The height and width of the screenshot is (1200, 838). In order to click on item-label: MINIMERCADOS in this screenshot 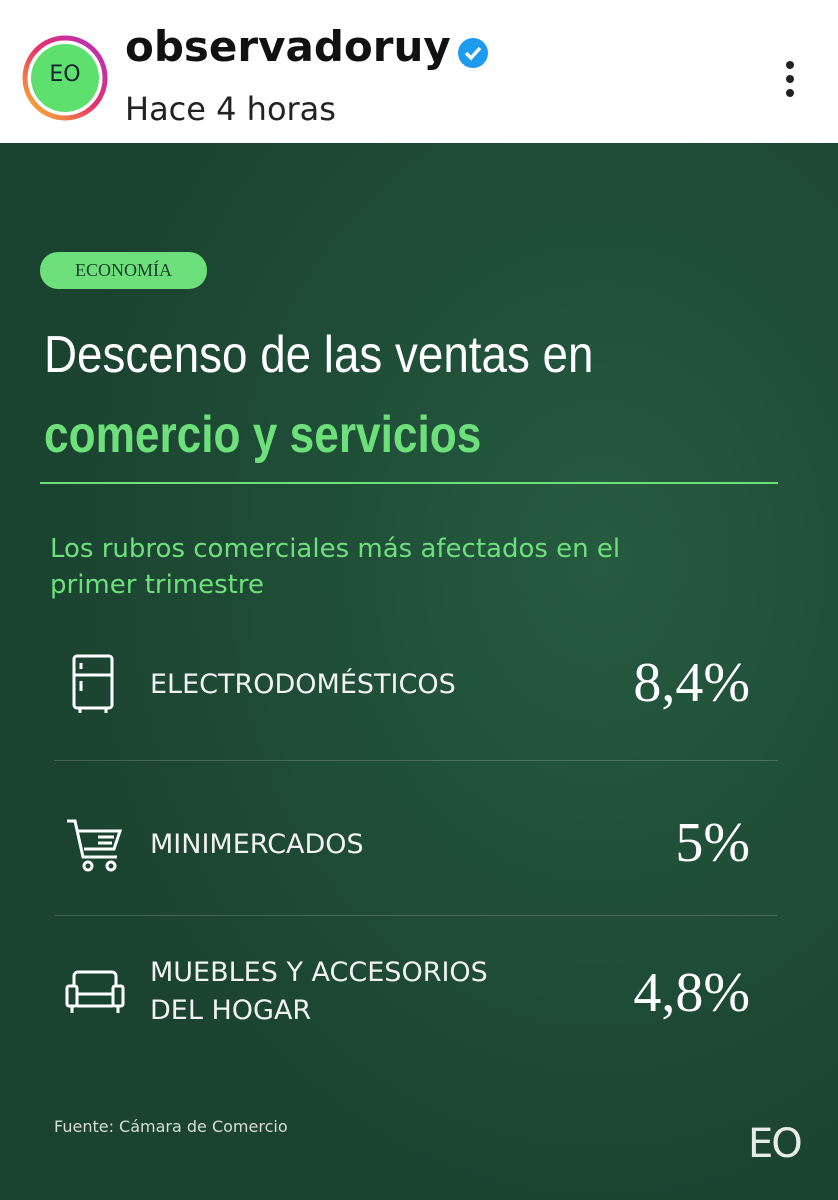, I will do `click(257, 844)`.